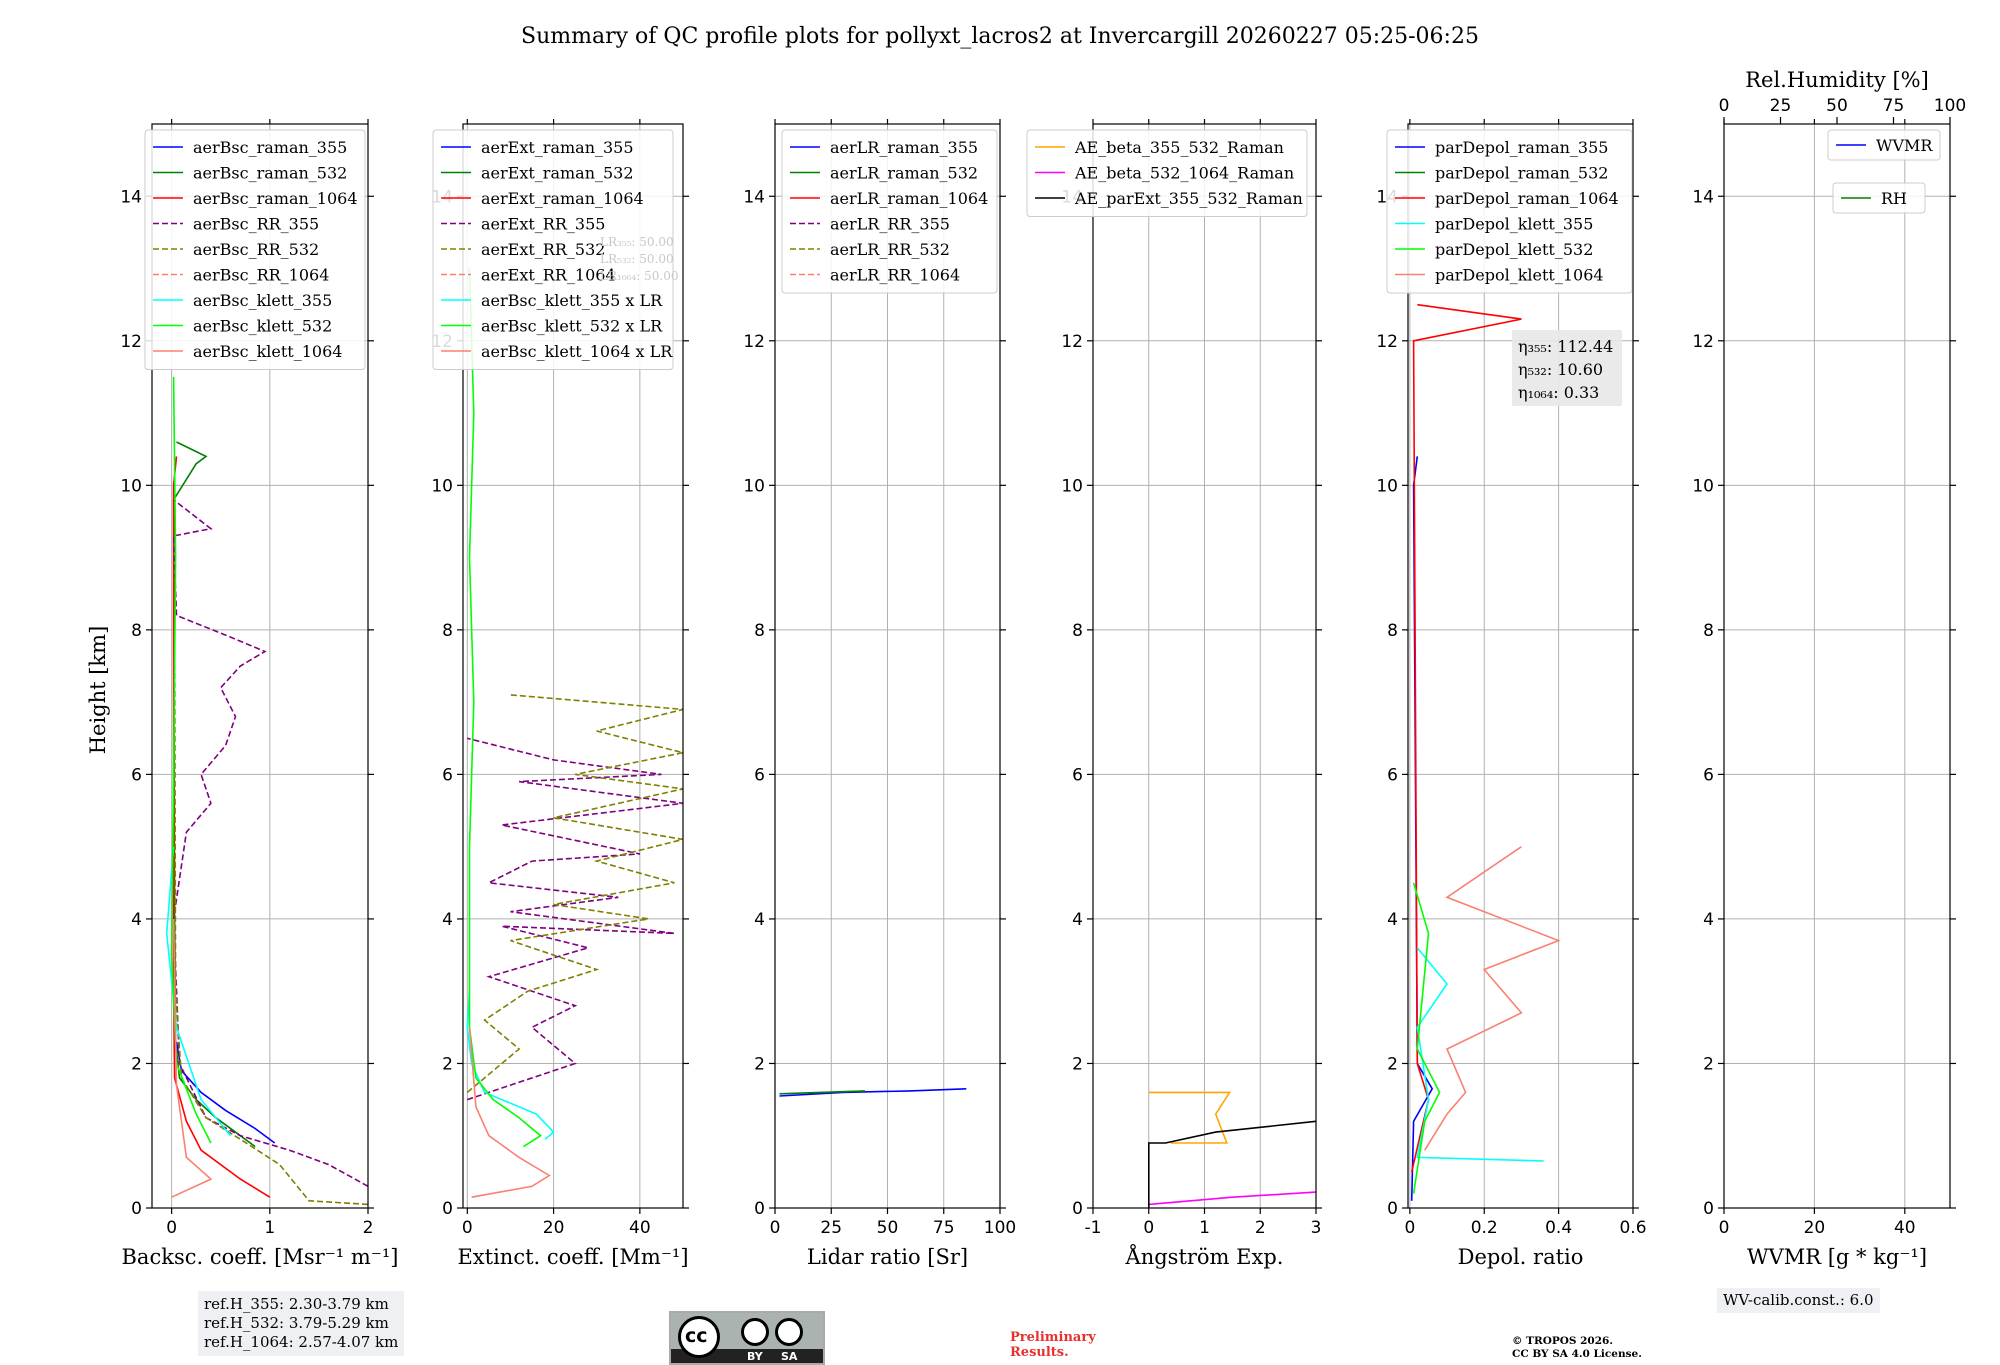 The image size is (2000, 1365). What do you see at coordinates (1884, 171) in the screenshot?
I see `legend-wv: WVMR RH` at bounding box center [1884, 171].